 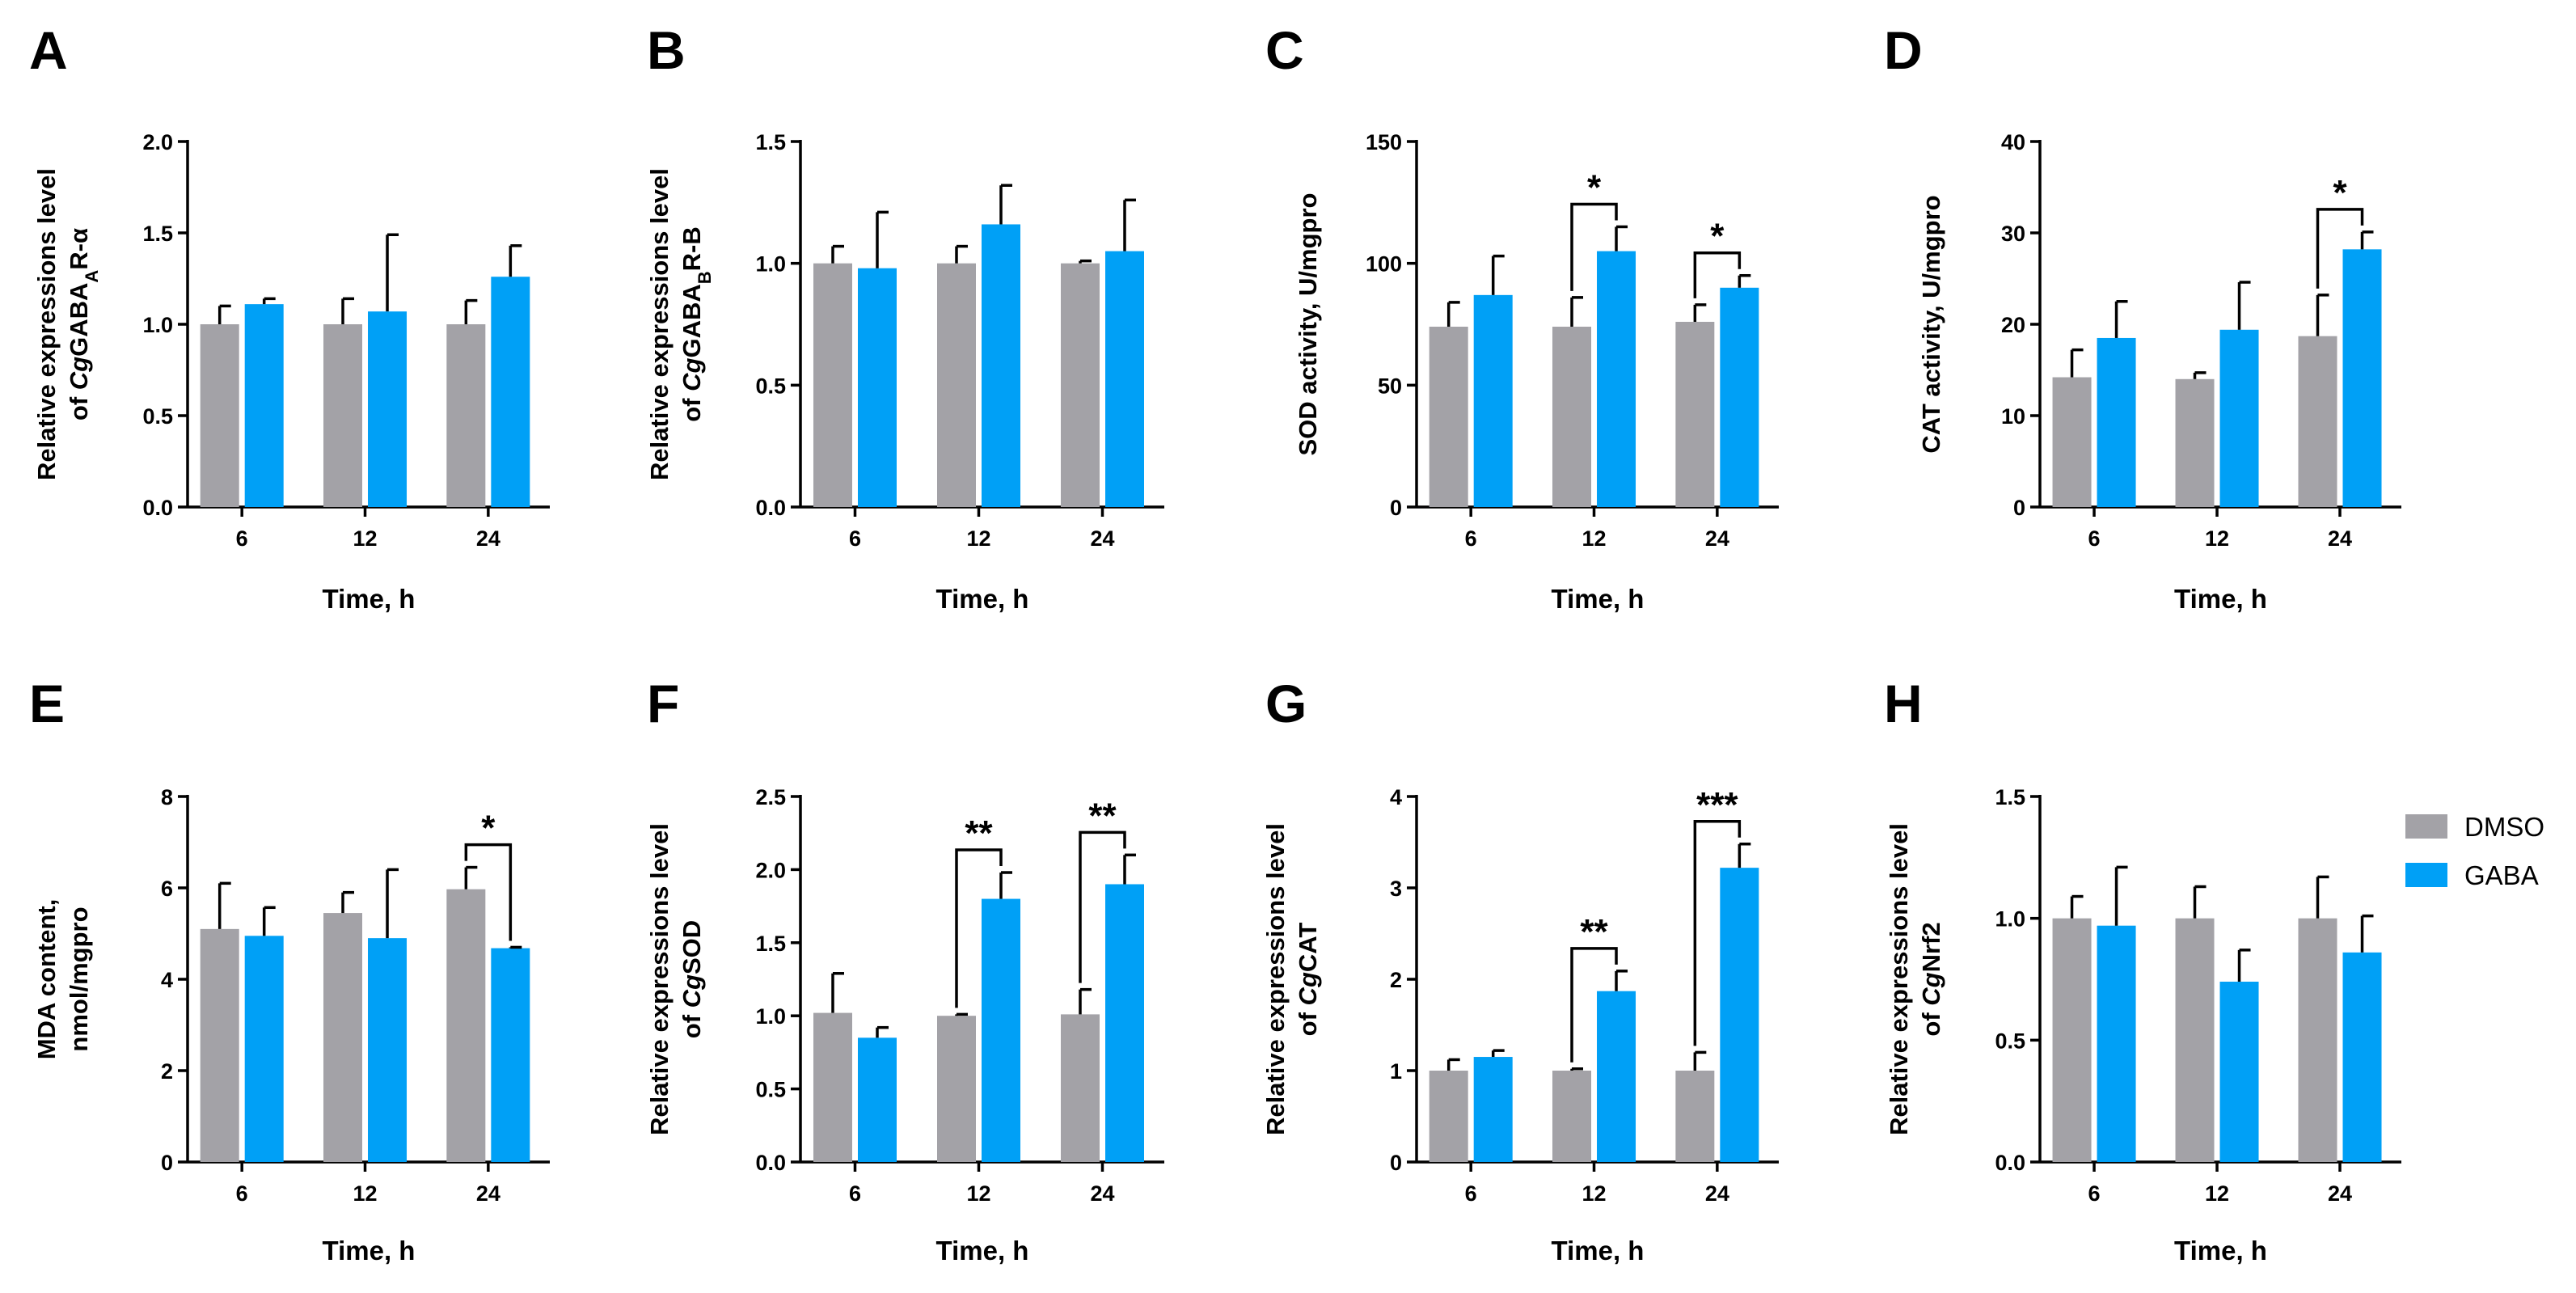 What do you see at coordinates (705, 277) in the screenshot?
I see `y-axis-label-segment: B` at bounding box center [705, 277].